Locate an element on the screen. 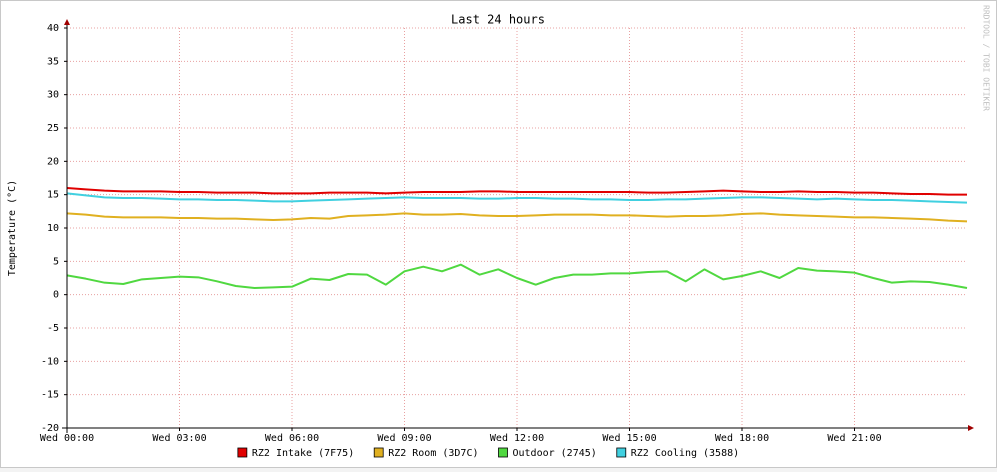  y-tick-label: -10 is located at coordinates (50, 361).